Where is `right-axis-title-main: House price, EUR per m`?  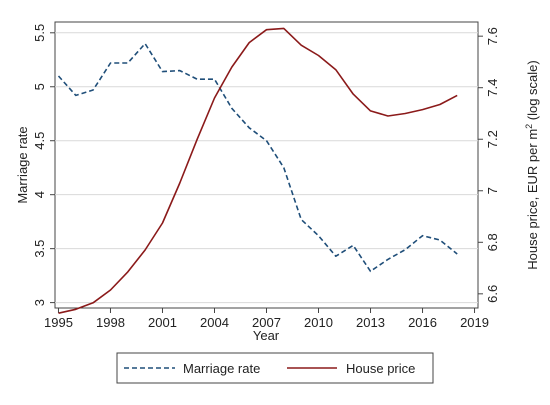
right-axis-title-main: House price, EUR per m is located at coordinates (532, 199).